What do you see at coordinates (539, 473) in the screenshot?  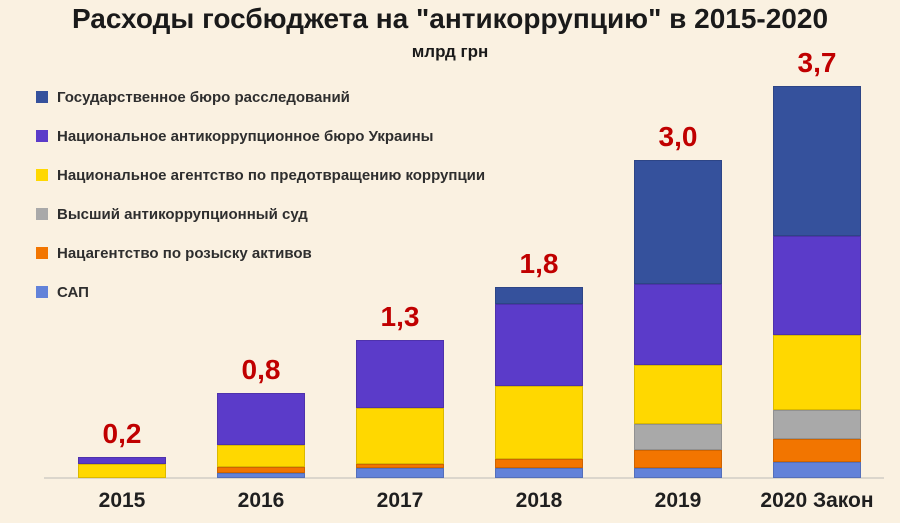 I see `bar-segment-sap-2018` at bounding box center [539, 473].